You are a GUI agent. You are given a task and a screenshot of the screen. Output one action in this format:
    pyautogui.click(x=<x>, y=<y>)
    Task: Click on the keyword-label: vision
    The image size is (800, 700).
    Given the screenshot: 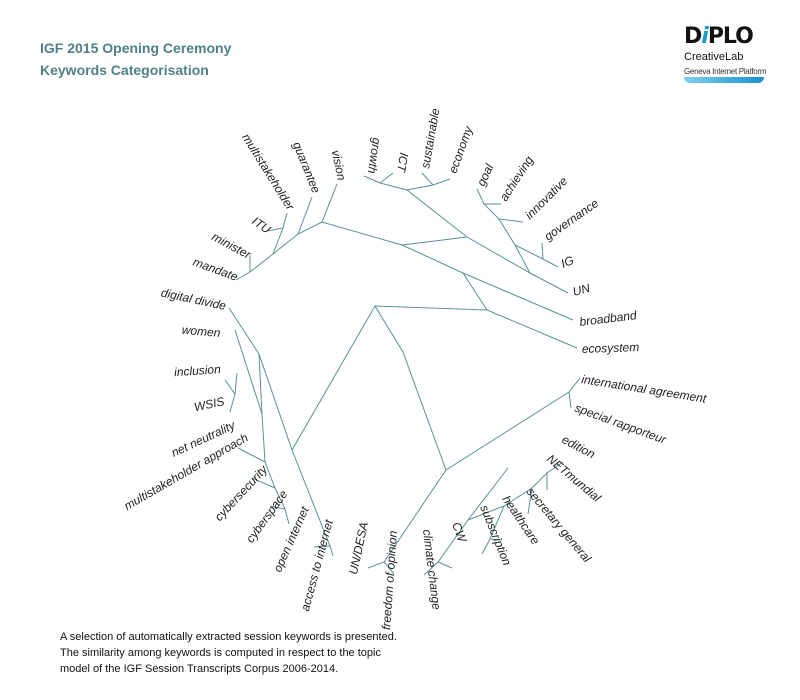 What is the action you would take?
    pyautogui.click(x=339, y=165)
    